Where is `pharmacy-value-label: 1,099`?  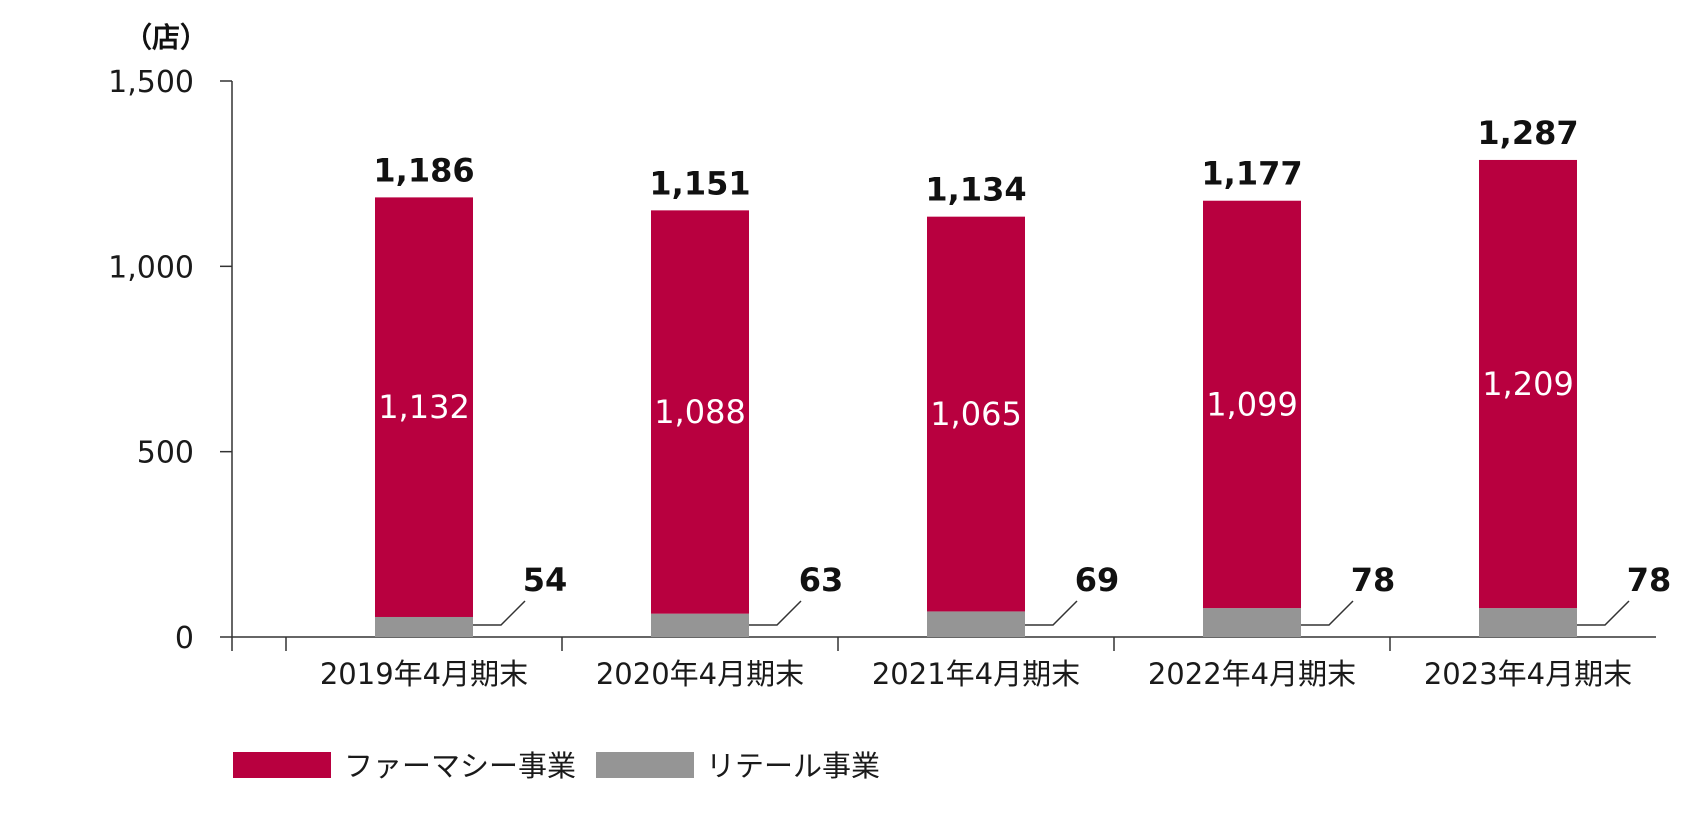 pharmacy-value-label: 1,099 is located at coordinates (1252, 404).